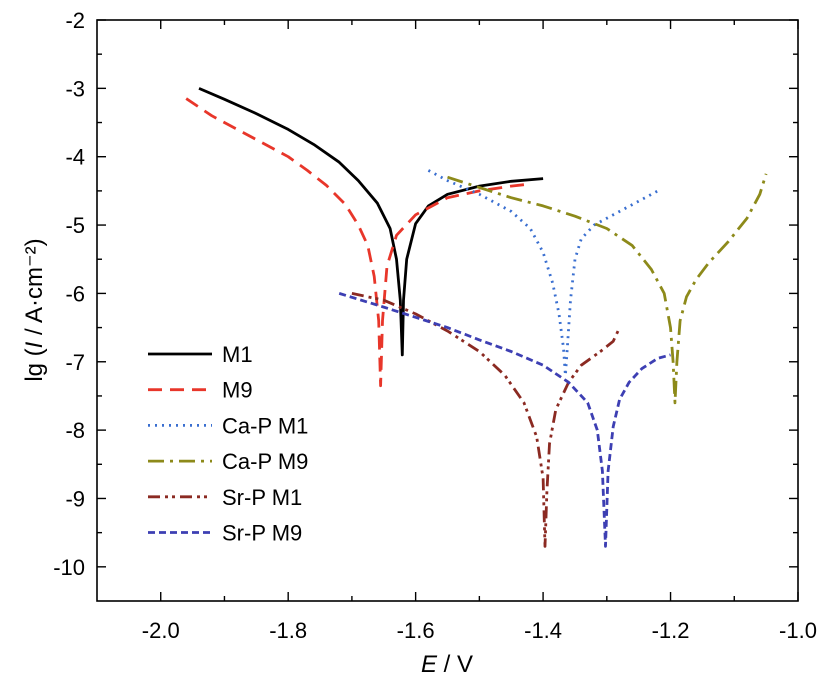 This screenshot has height=691, width=827. I want to click on x-tick-label: -1.0, so click(798, 630).